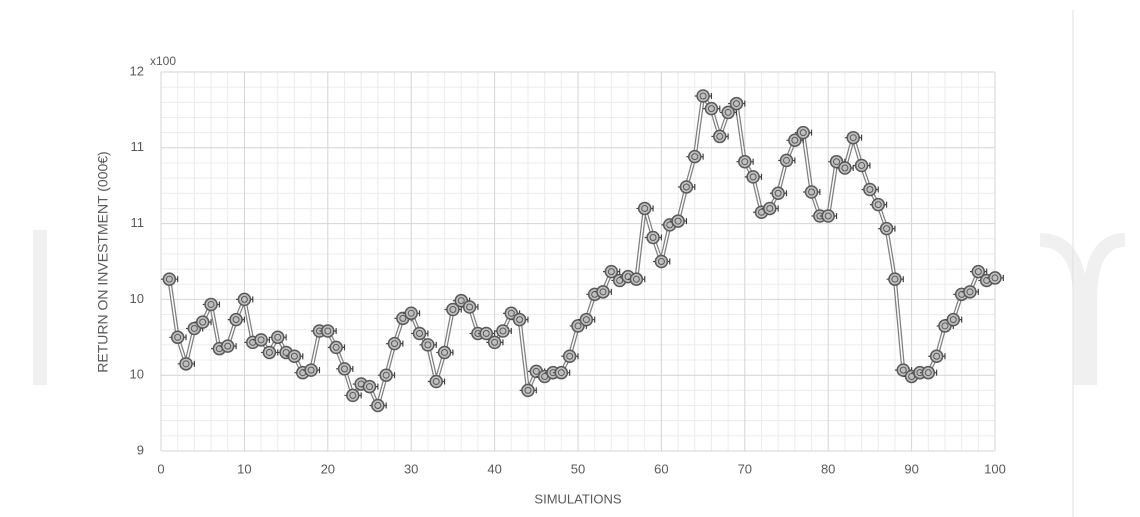 The width and height of the screenshot is (1140, 517). What do you see at coordinates (411, 468) in the screenshot?
I see `x-tick-label: 30` at bounding box center [411, 468].